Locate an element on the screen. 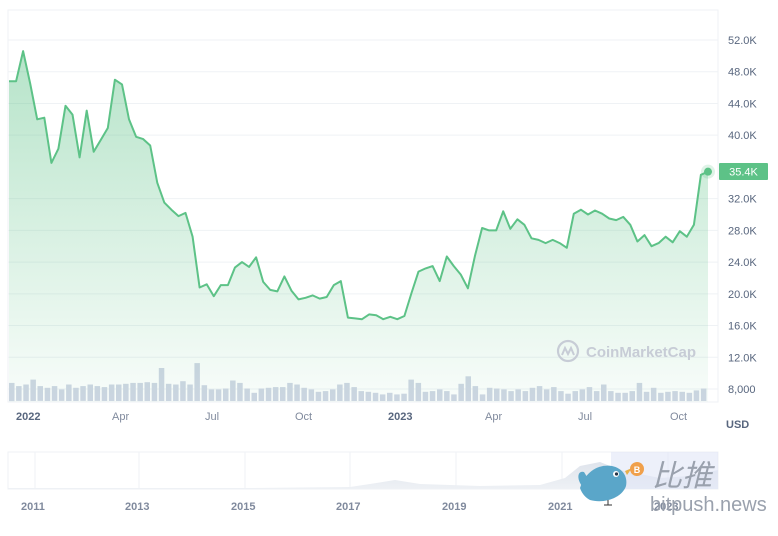 The width and height of the screenshot is (778, 536). current-price-label: 35.4K is located at coordinates (743, 173).